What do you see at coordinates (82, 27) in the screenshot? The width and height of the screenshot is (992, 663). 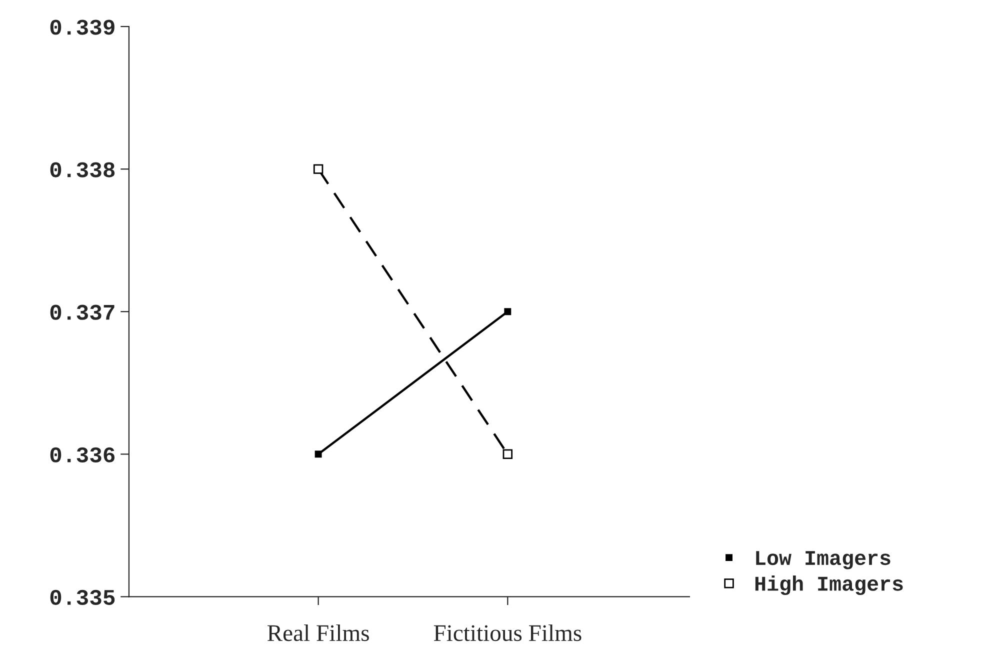 I see `y-tick-label: 0.339` at bounding box center [82, 27].